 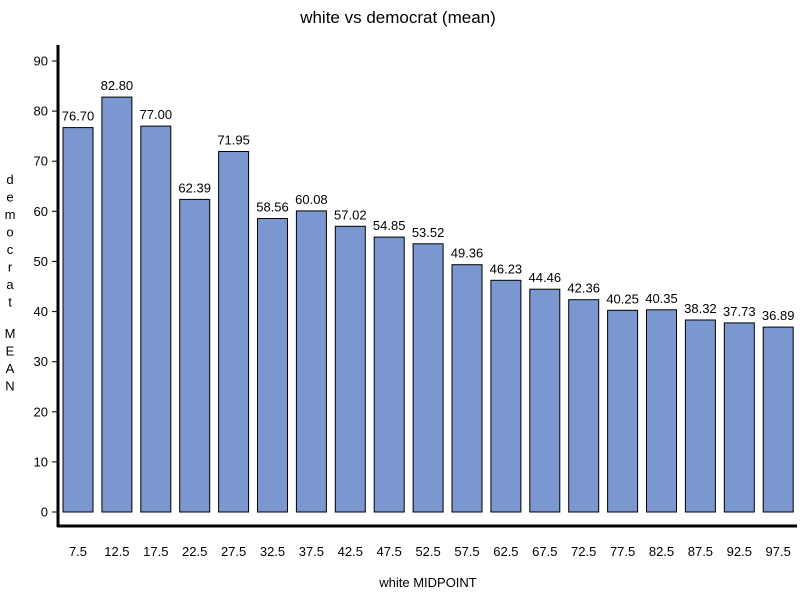 I want to click on bar-82.5, so click(x=661, y=411).